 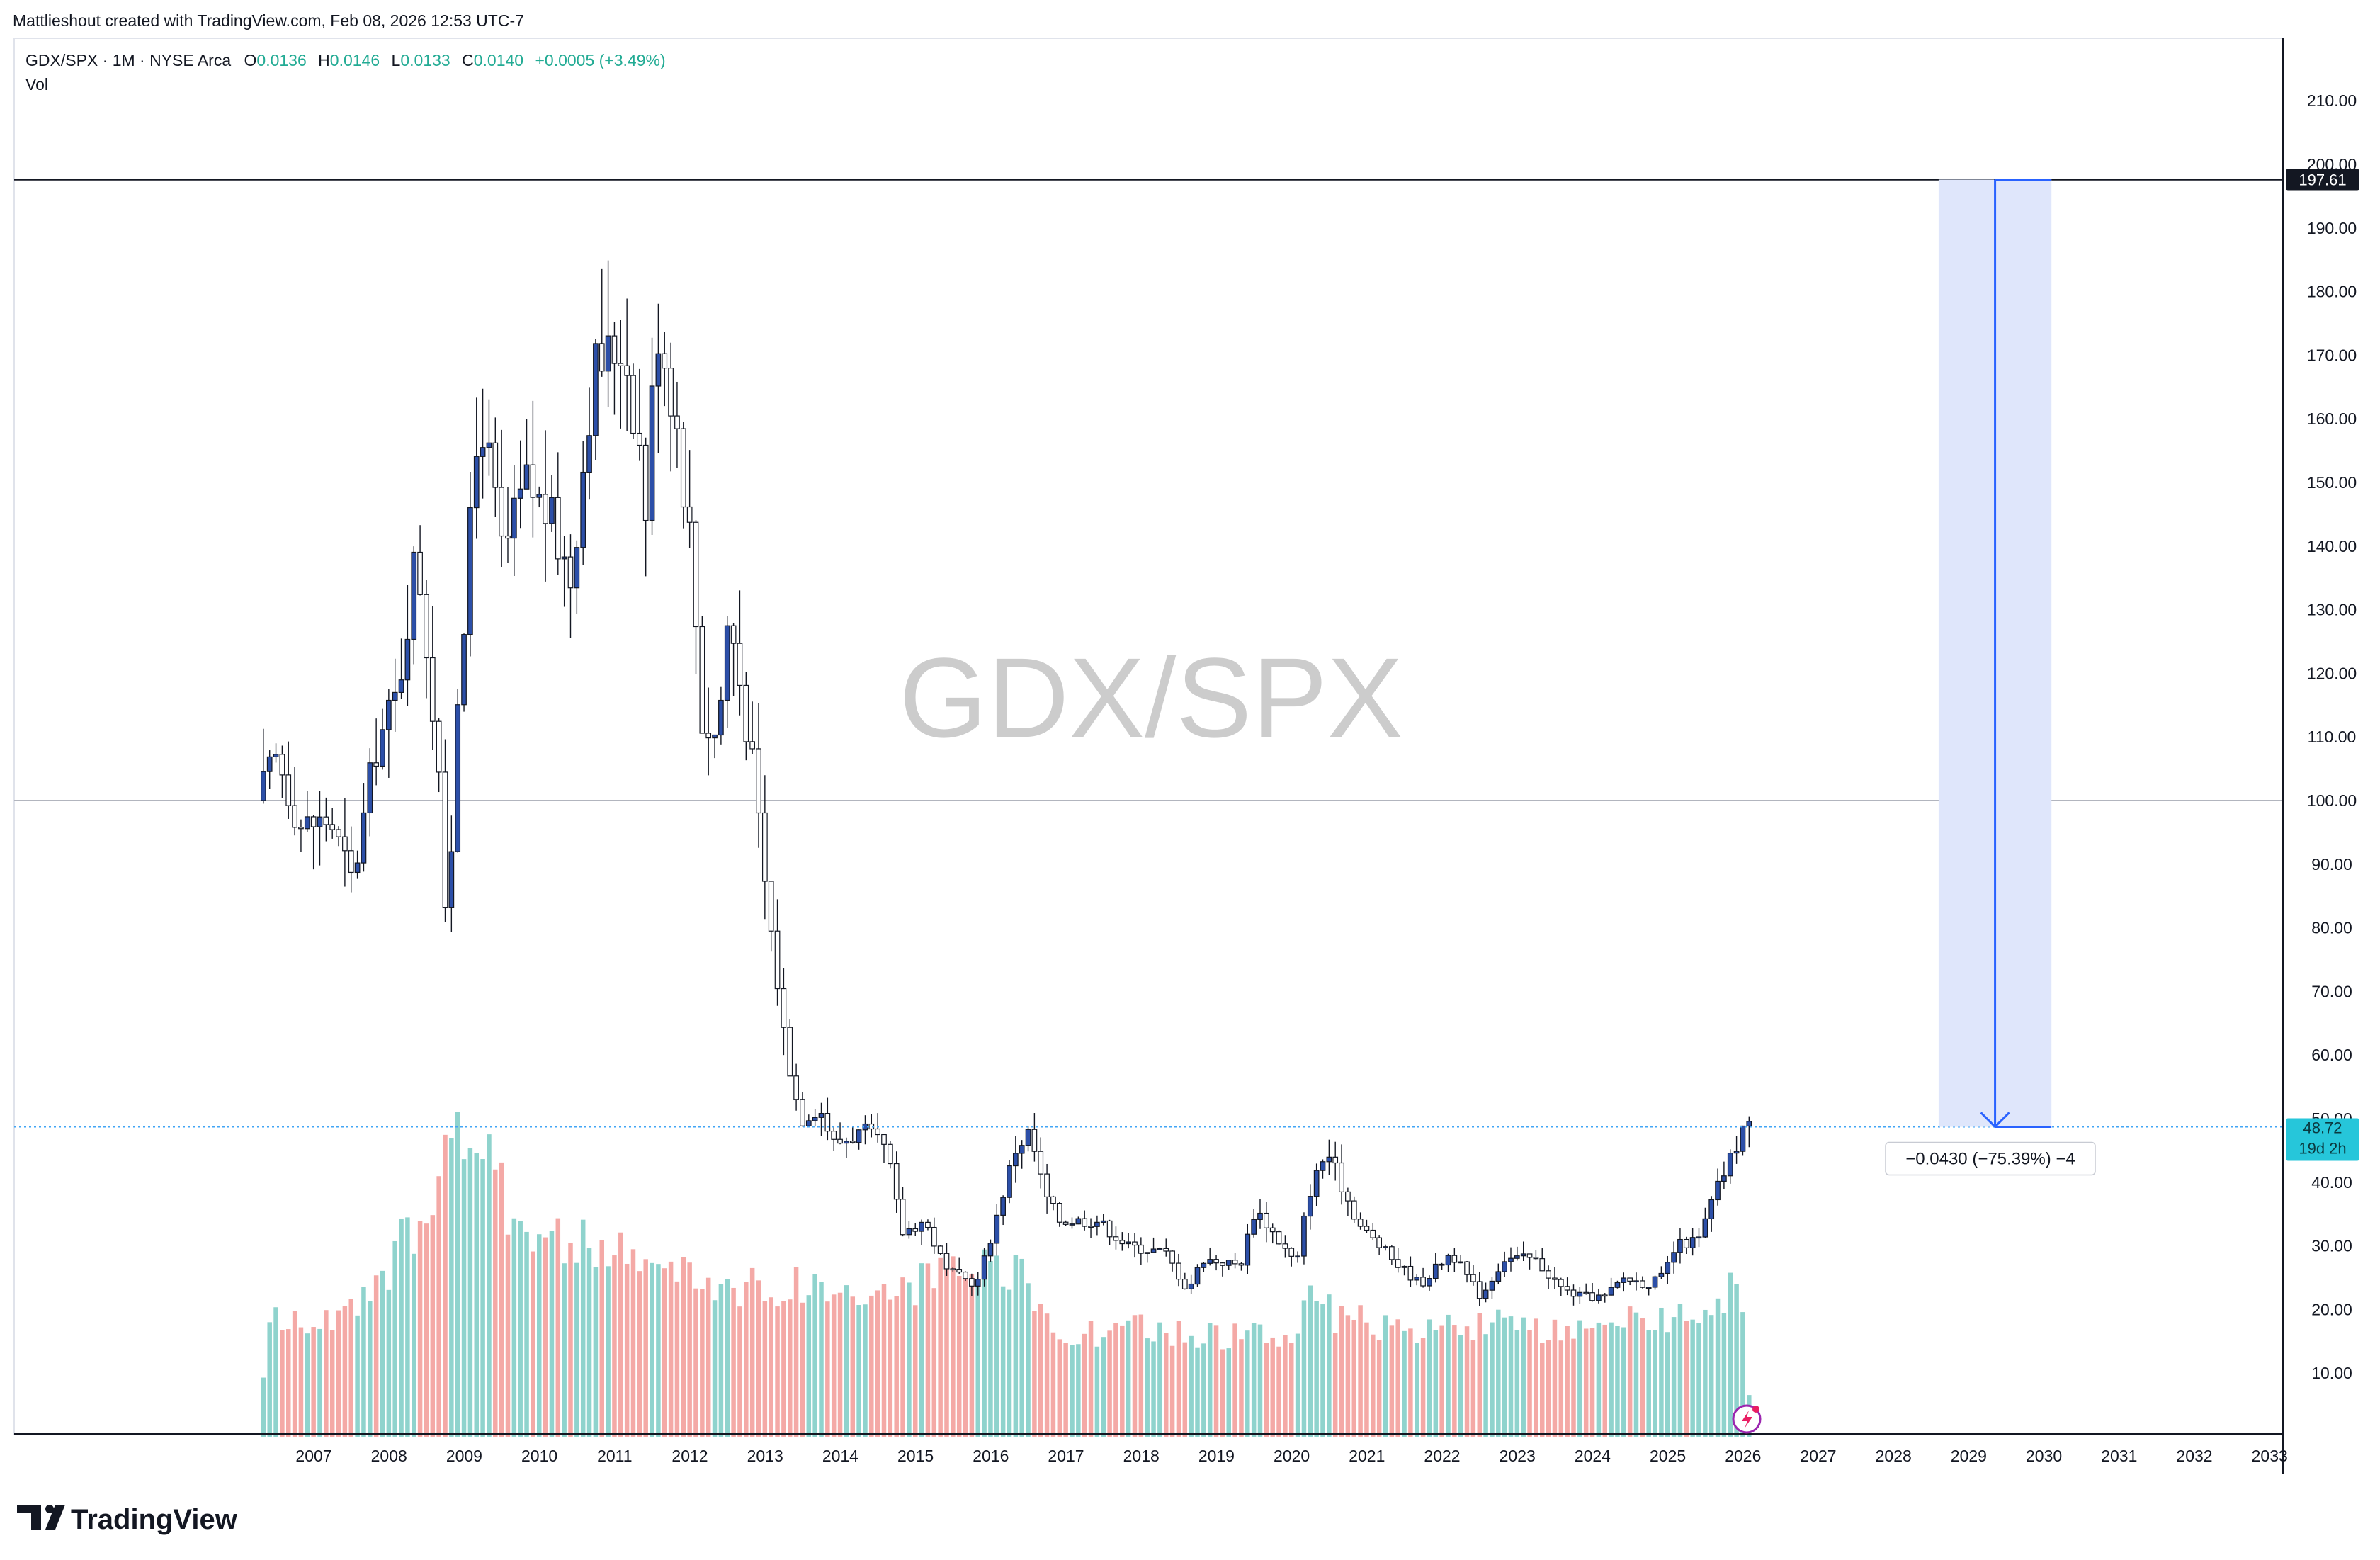 What do you see at coordinates (1995, 654) in the screenshot?
I see `measure-tool` at bounding box center [1995, 654].